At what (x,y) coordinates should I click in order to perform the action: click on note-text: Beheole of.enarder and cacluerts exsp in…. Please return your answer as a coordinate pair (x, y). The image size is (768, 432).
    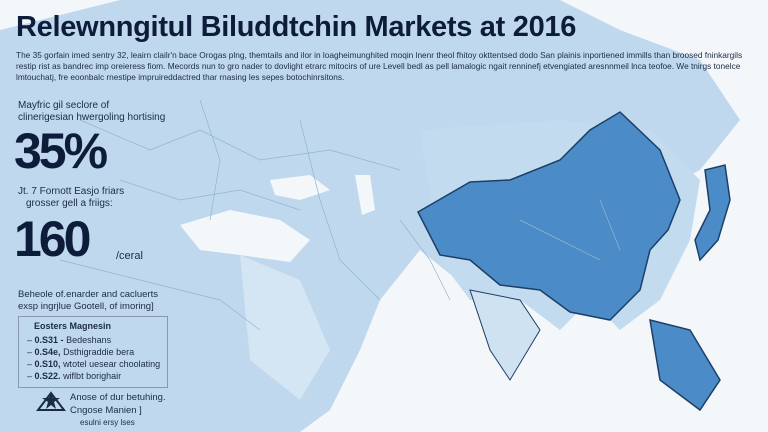
    Looking at the image, I should click on (88, 301).